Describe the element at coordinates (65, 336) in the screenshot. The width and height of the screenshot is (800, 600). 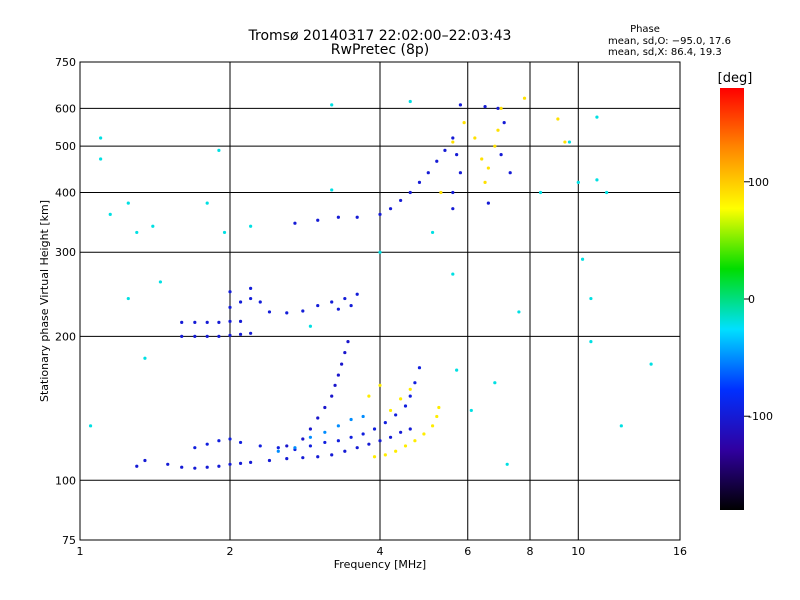
I see `y-tick-label: 200` at that location.